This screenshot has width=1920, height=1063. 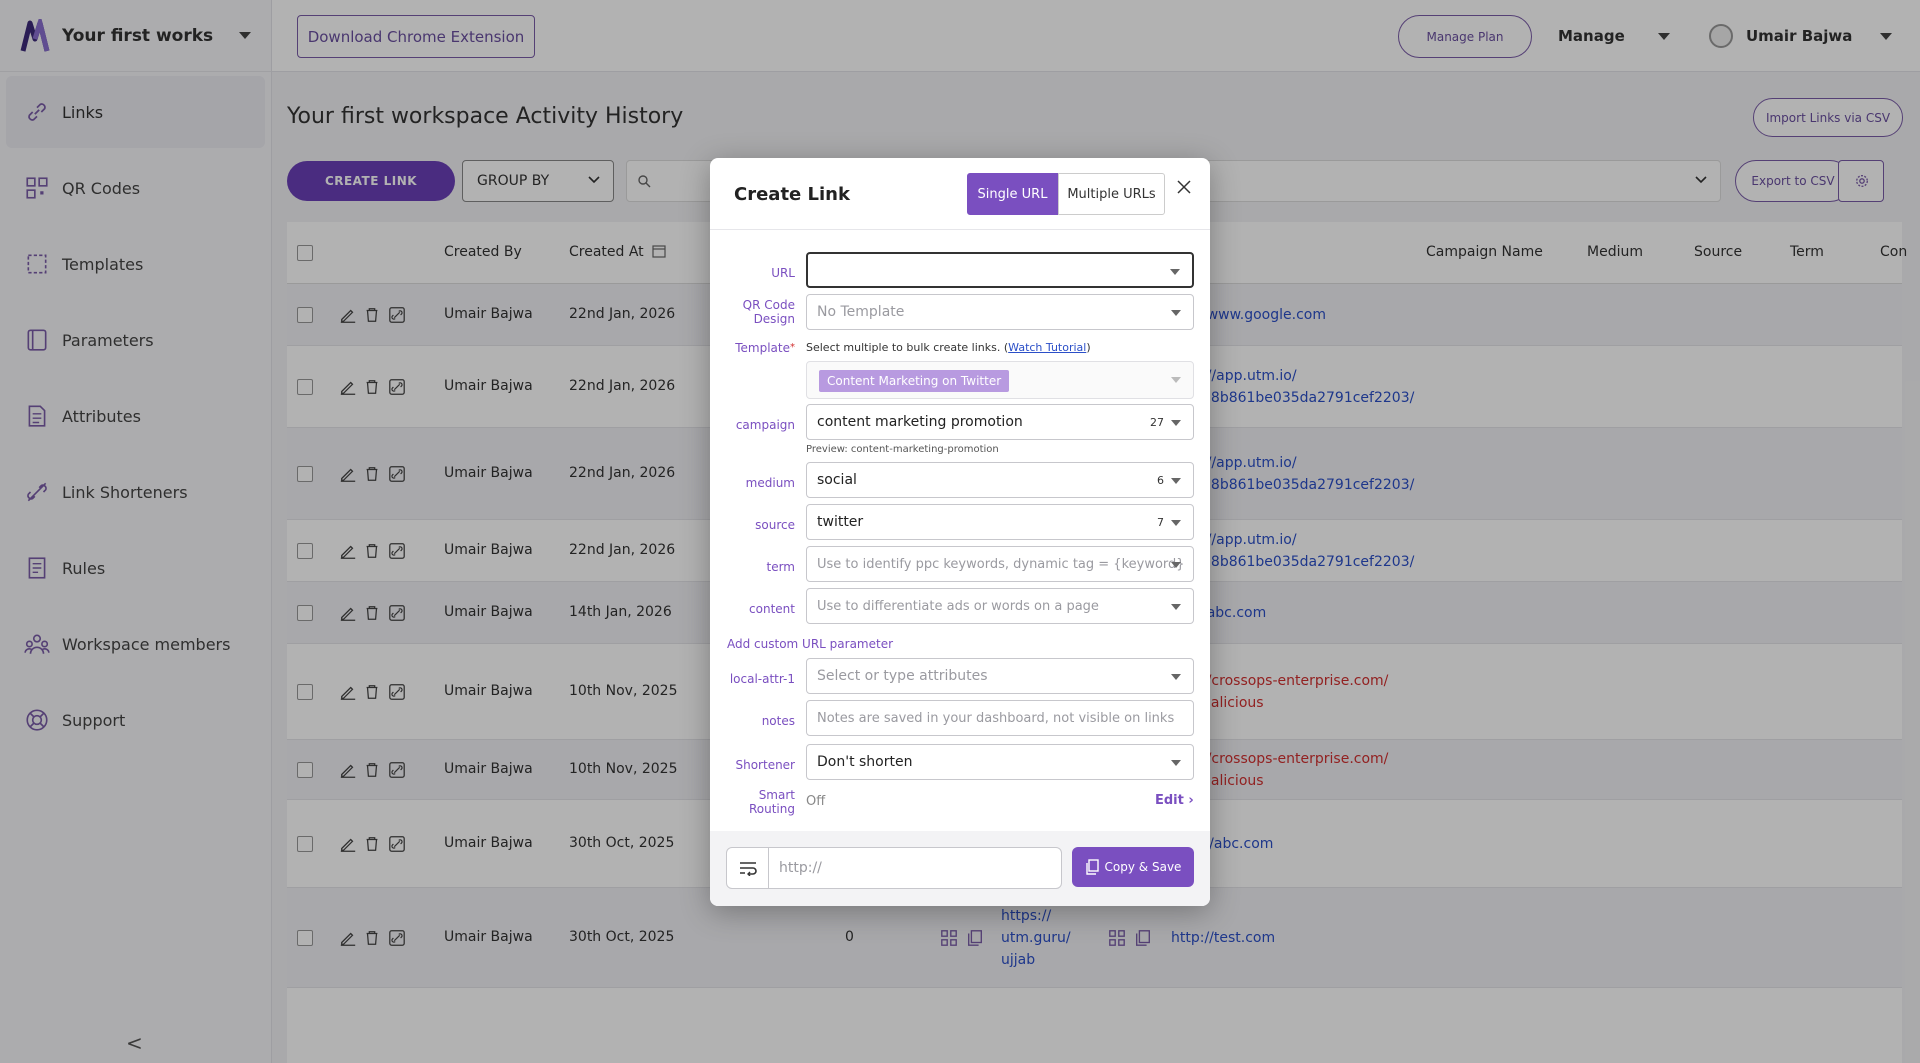 I want to click on close-icon, so click(x=1184, y=187).